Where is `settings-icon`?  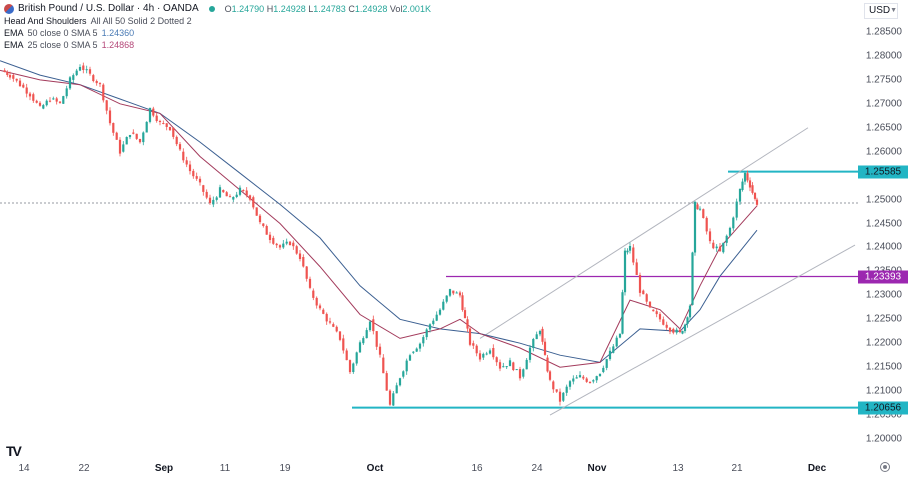
settings-icon is located at coordinates (885, 467).